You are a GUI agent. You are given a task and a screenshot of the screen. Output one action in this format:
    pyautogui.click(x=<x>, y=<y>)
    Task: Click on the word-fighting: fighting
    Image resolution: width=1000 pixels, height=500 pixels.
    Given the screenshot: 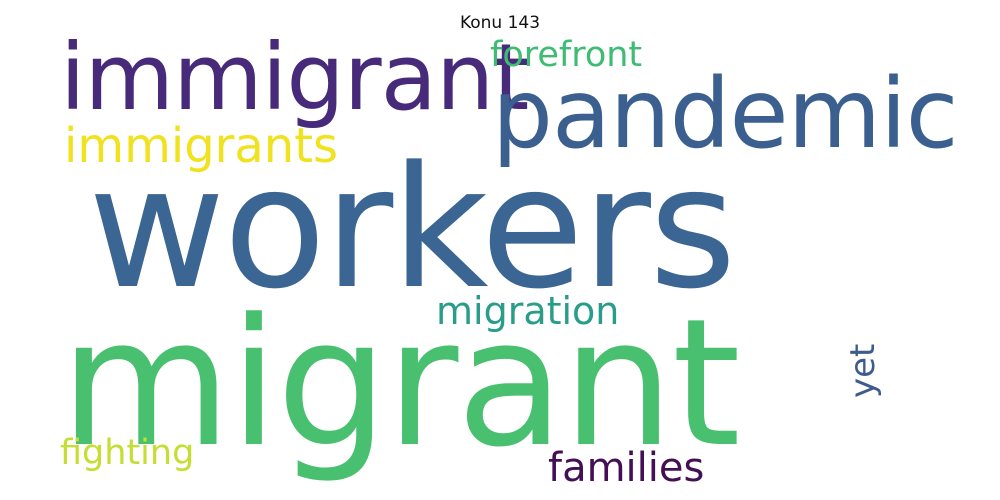 What is the action you would take?
    pyautogui.click(x=127, y=453)
    